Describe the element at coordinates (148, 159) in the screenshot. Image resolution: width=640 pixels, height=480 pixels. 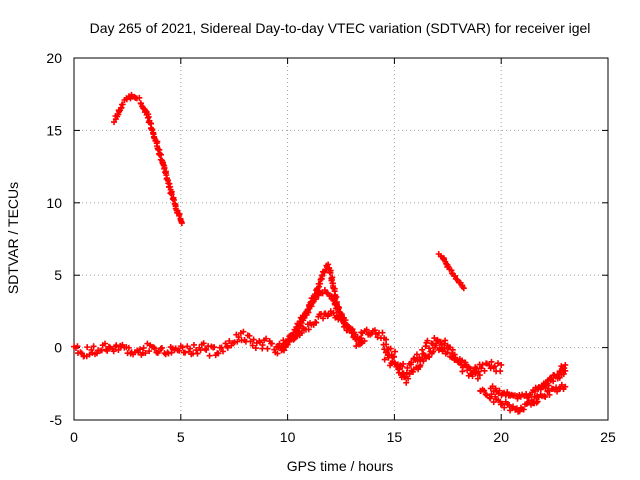
I see `series-arc-early` at that location.